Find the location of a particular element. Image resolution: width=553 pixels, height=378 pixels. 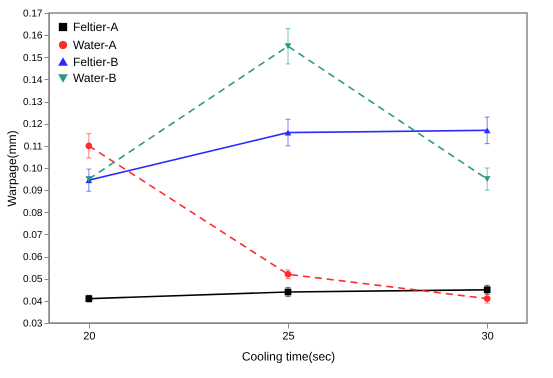

y-tick-label: 0.03 is located at coordinates (33, 324).